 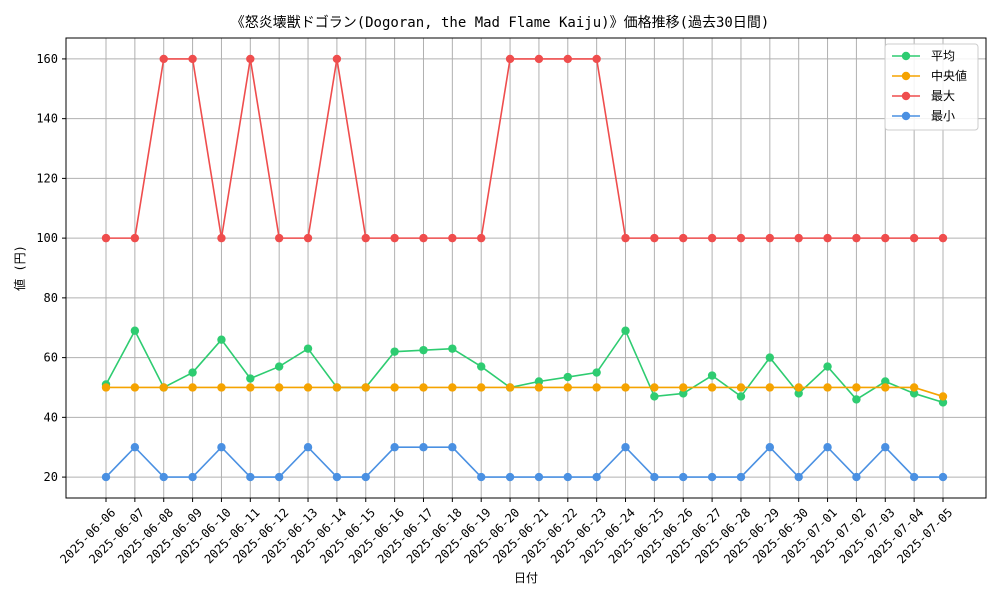 I want to click on legend-label: 最大, so click(x=943, y=96).